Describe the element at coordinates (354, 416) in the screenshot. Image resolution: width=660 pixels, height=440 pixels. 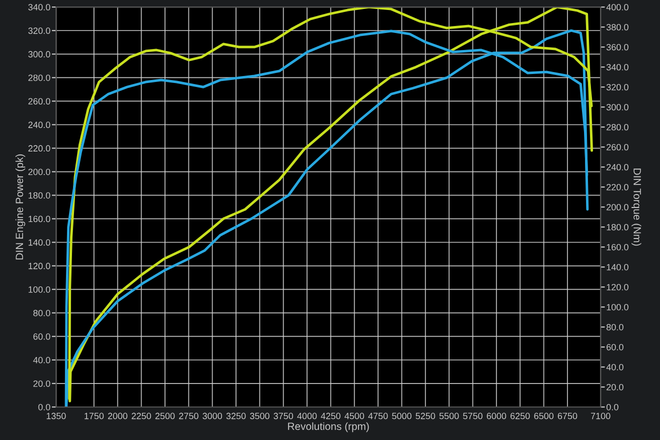
I see `x-tick-label: 4500` at that location.